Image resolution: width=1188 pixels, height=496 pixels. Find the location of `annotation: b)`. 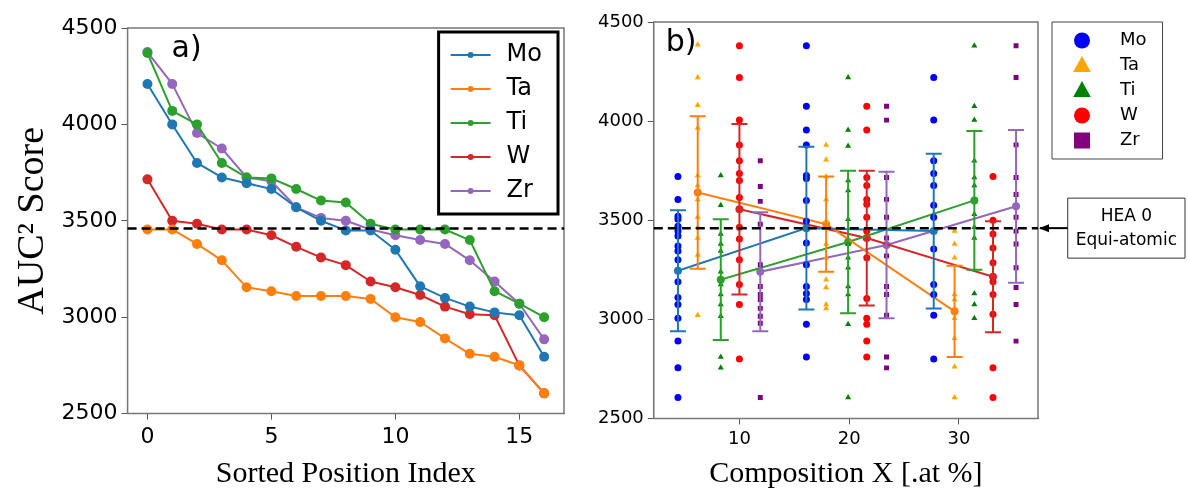

annotation: b) is located at coordinates (681, 40).